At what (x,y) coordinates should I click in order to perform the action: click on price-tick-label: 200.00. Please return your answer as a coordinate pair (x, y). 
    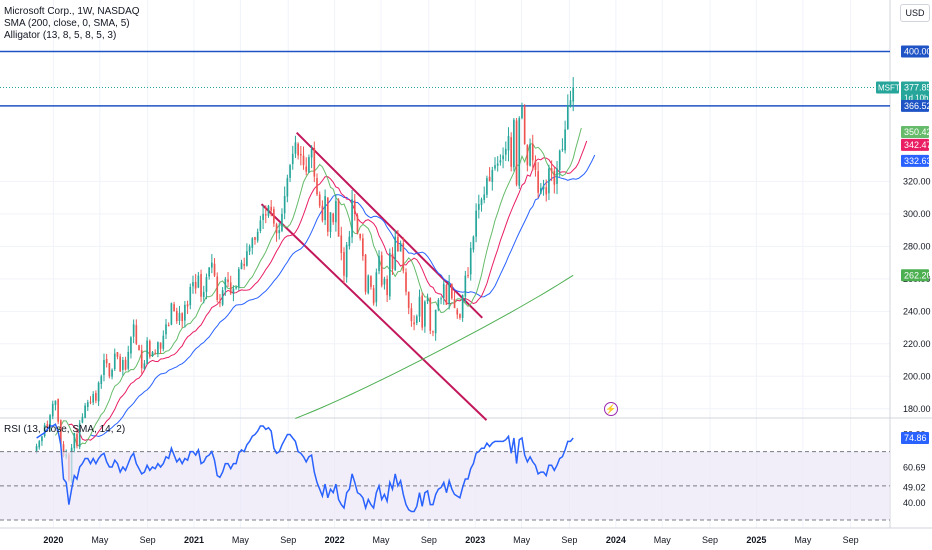
    Looking at the image, I should click on (917, 376).